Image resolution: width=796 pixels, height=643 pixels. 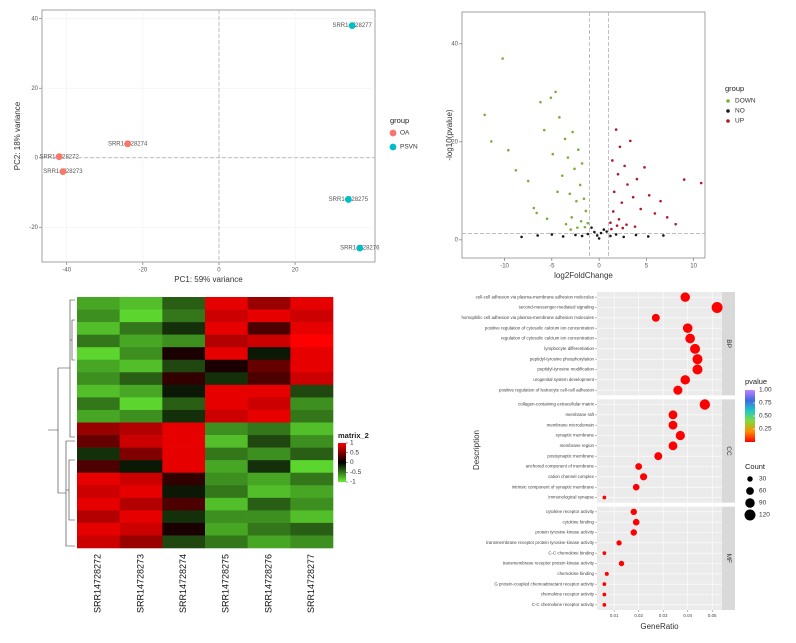 What do you see at coordinates (476, 450) in the screenshot?
I see `y-axis-title: Description` at bounding box center [476, 450].